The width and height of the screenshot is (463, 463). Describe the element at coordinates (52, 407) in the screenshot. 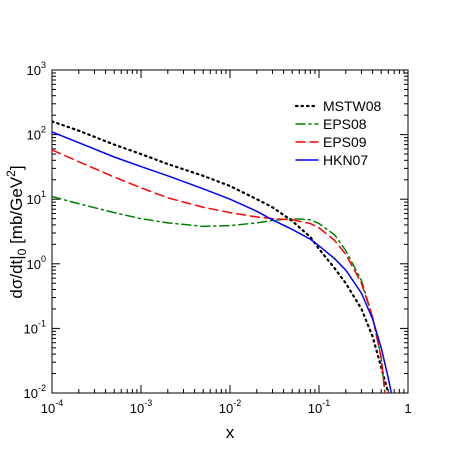

I see `x-tick-label: 10⁻⁴` at that location.